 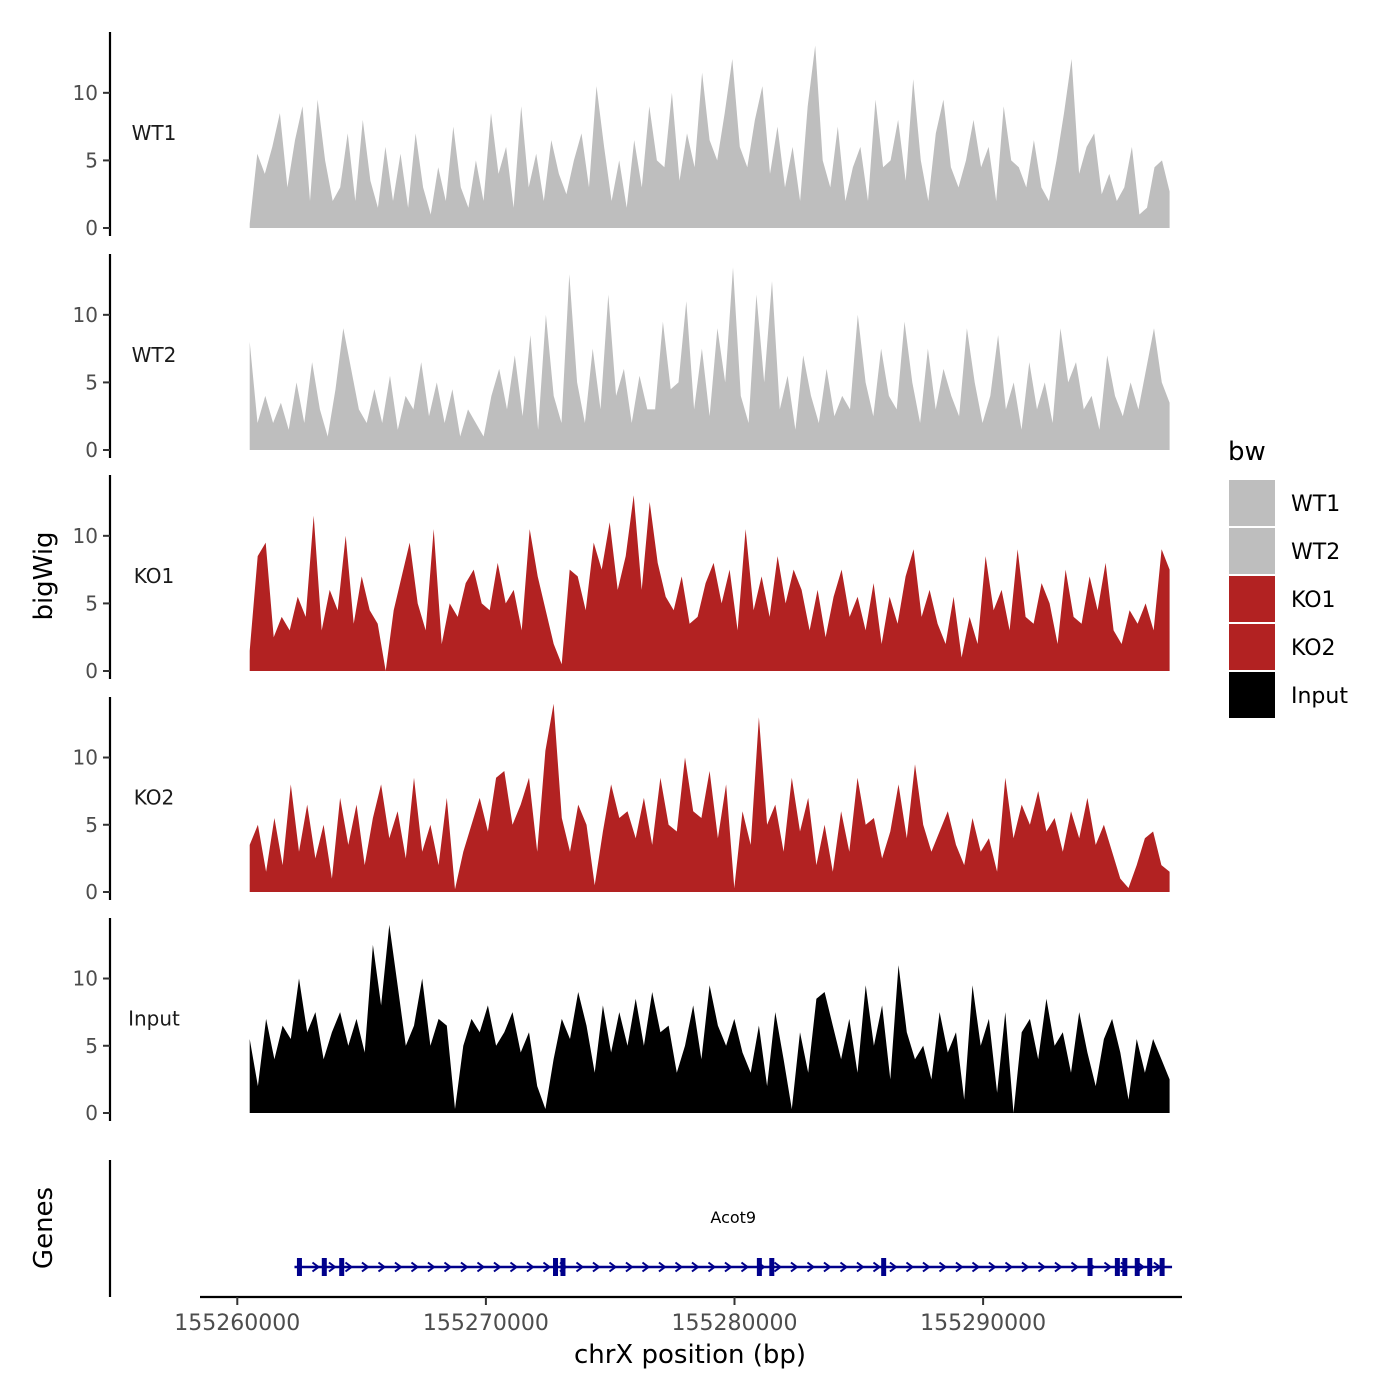 I want to click on x-tick-label: 155290000, so click(x=983, y=1323).